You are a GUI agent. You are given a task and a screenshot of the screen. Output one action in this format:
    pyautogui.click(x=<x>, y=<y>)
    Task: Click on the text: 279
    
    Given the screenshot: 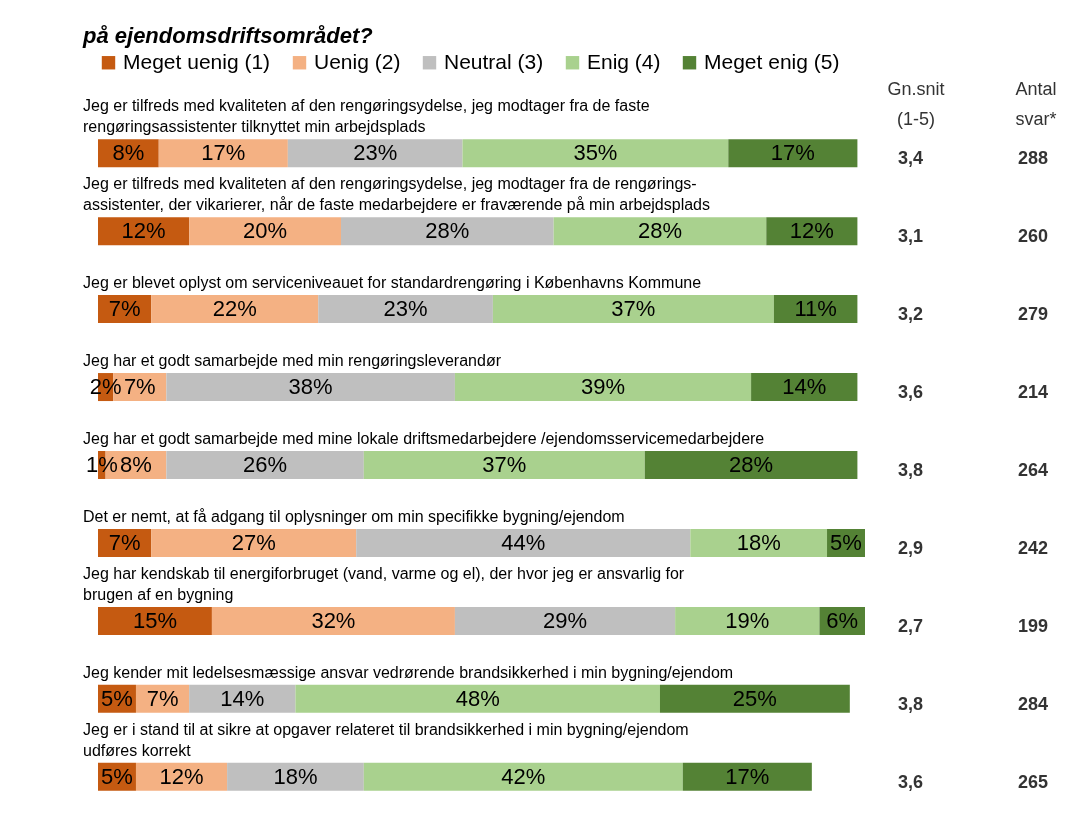 What is the action you would take?
    pyautogui.click(x=1033, y=314)
    